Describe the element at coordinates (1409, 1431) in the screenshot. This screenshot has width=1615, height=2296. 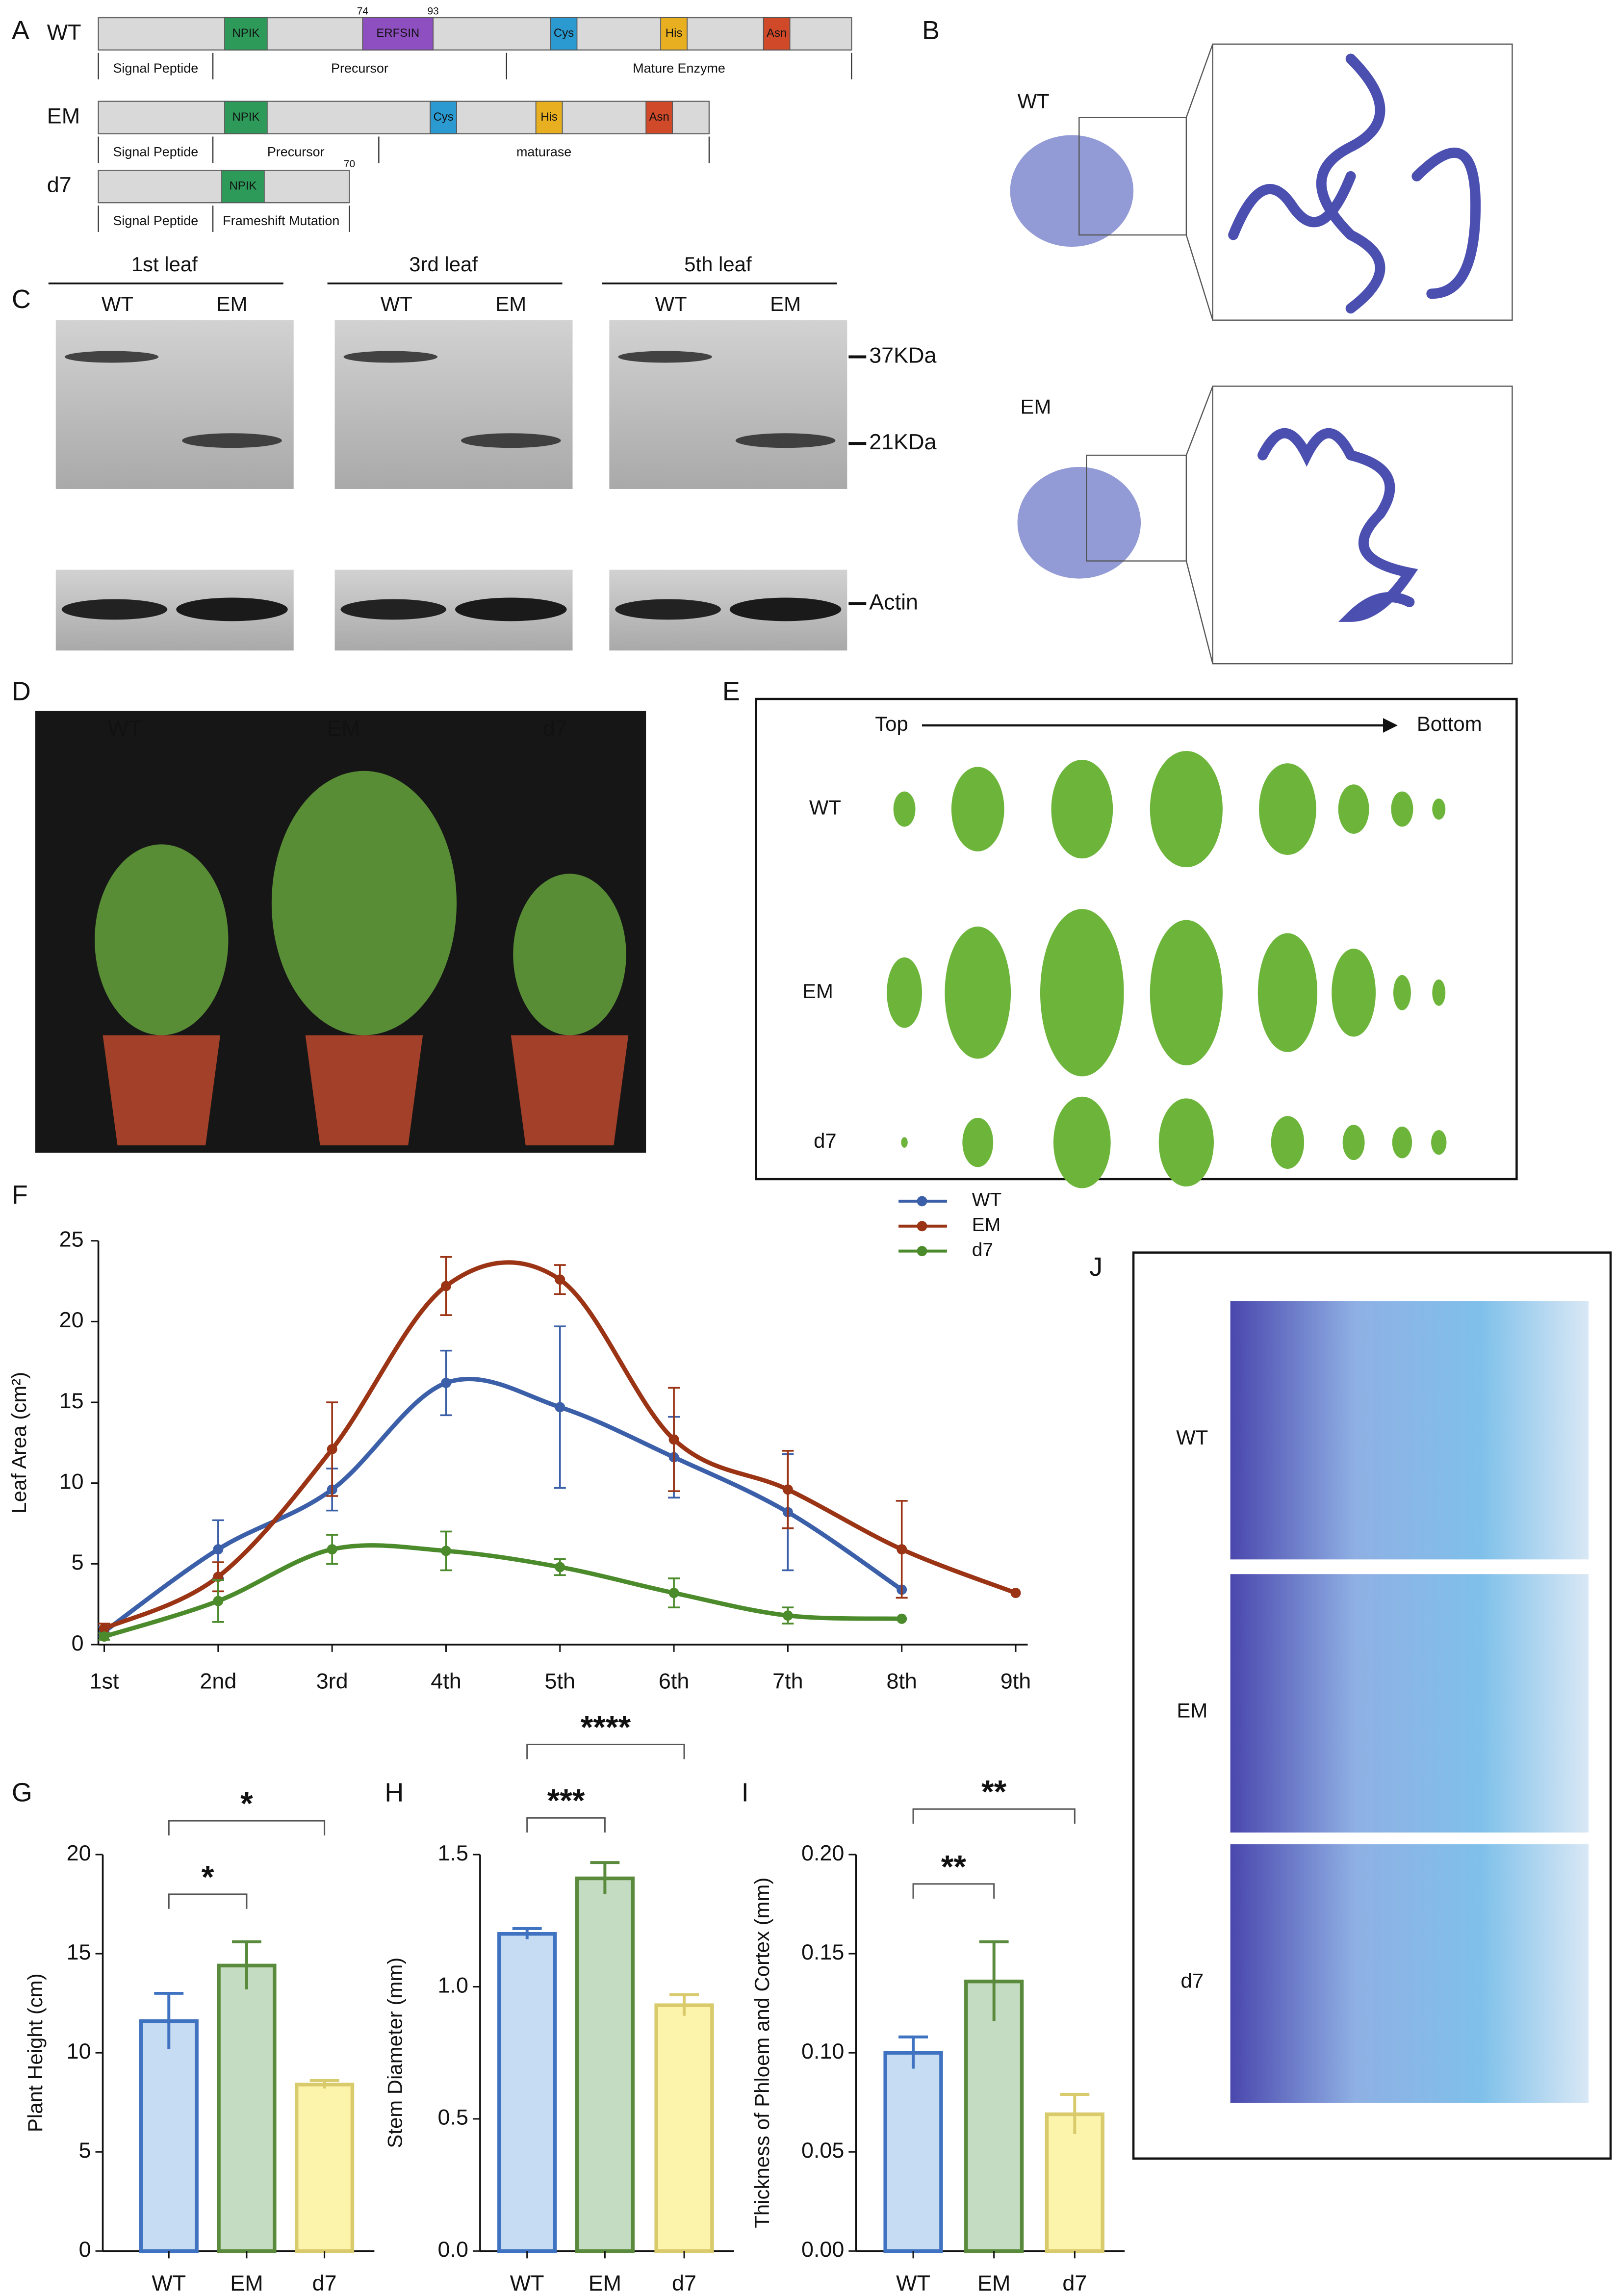
I see `section-image` at that location.